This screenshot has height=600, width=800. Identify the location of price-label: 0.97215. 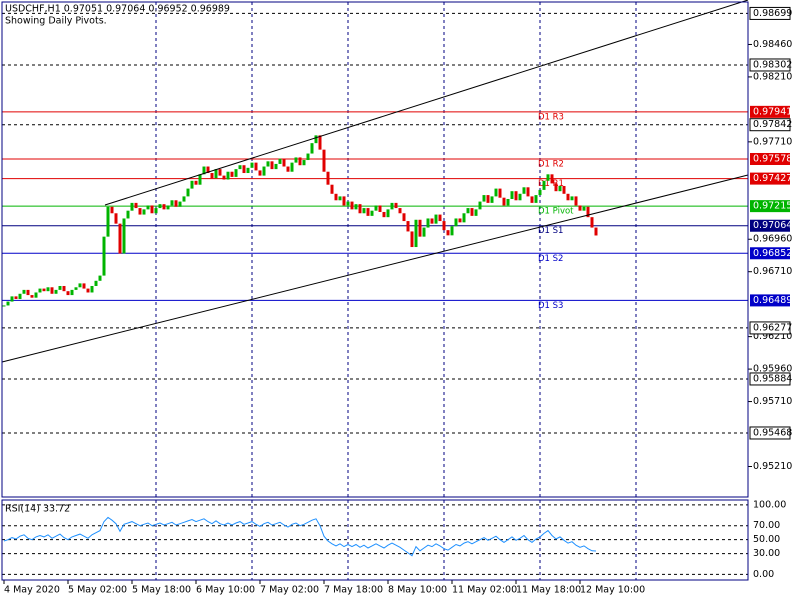
(772, 206).